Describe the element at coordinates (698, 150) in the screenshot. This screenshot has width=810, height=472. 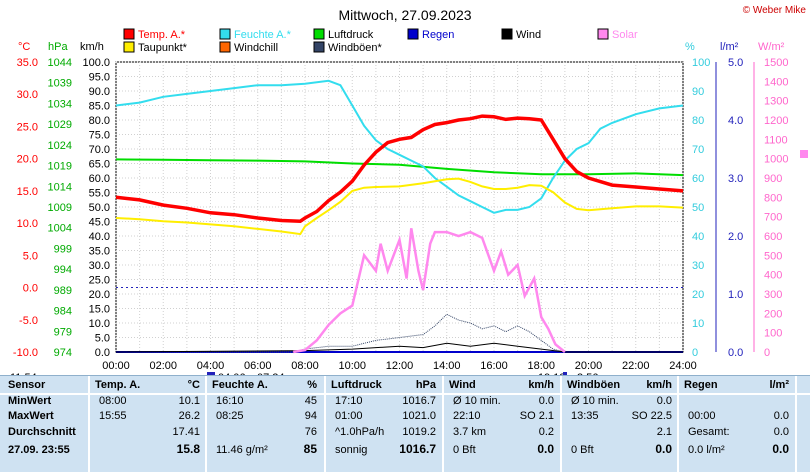
I see `humidity-axis-tick: 70` at that location.